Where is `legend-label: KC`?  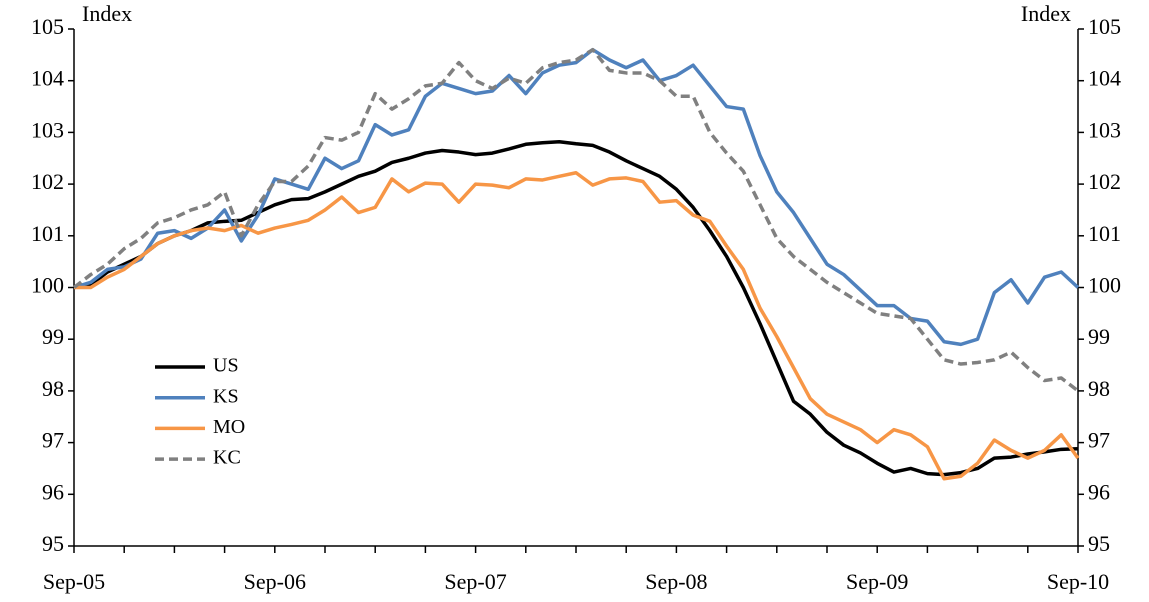
legend-label: KC is located at coordinates (227, 458).